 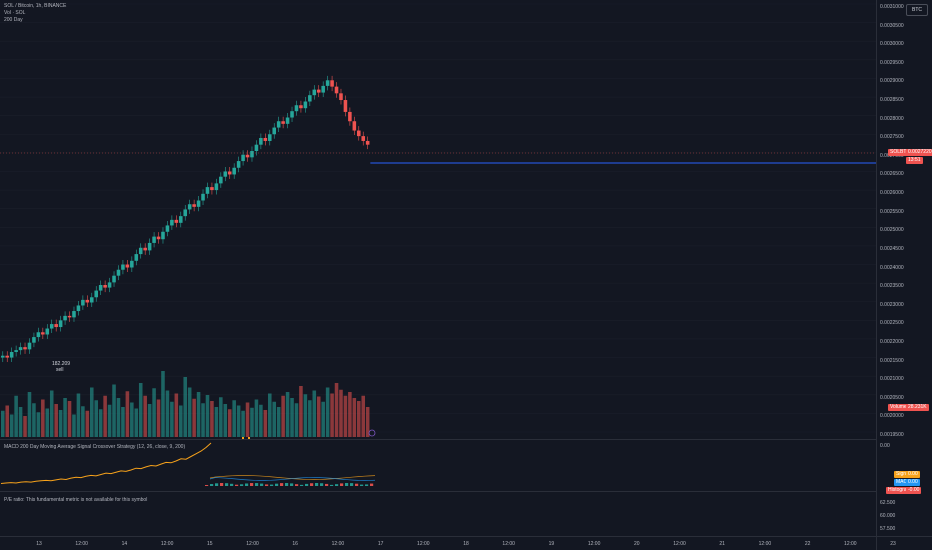 What do you see at coordinates (892, 118) in the screenshot?
I see `price-axis-label: 0.0028000` at bounding box center [892, 118].